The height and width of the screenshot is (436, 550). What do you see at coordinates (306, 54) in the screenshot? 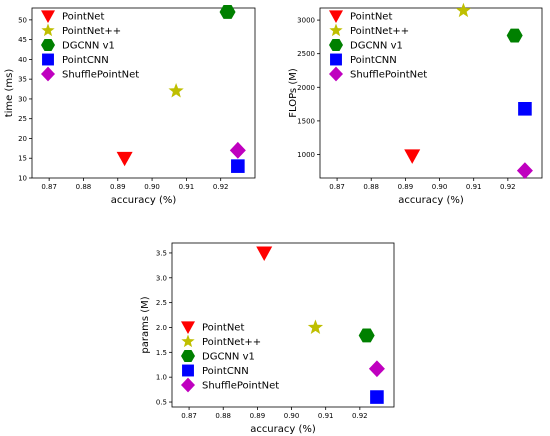
I see `y-tick-label: 2500` at bounding box center [306, 54].